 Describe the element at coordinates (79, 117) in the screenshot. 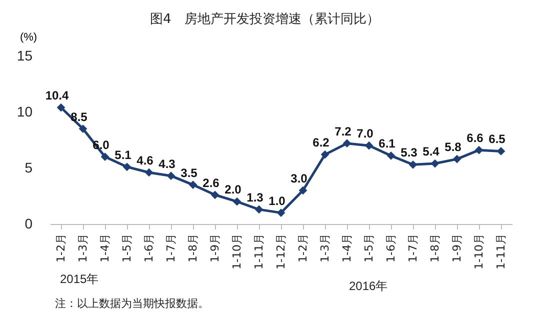

I see `text: 8.5` at that location.